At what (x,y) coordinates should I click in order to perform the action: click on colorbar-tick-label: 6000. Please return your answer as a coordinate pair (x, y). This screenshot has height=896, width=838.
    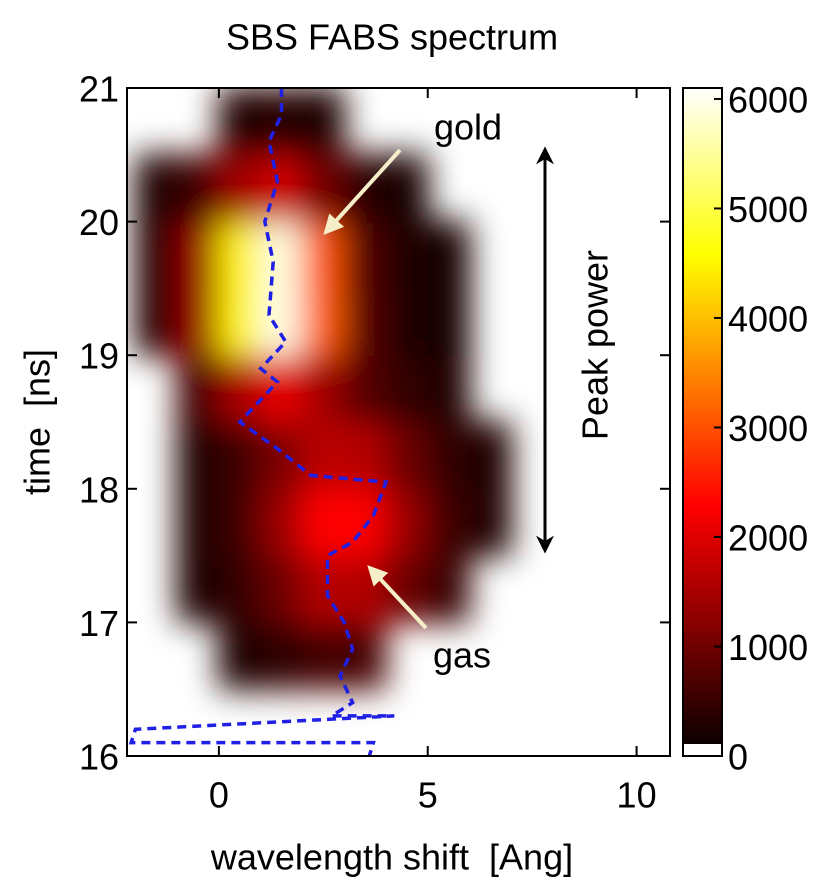
    Looking at the image, I should click on (768, 99).